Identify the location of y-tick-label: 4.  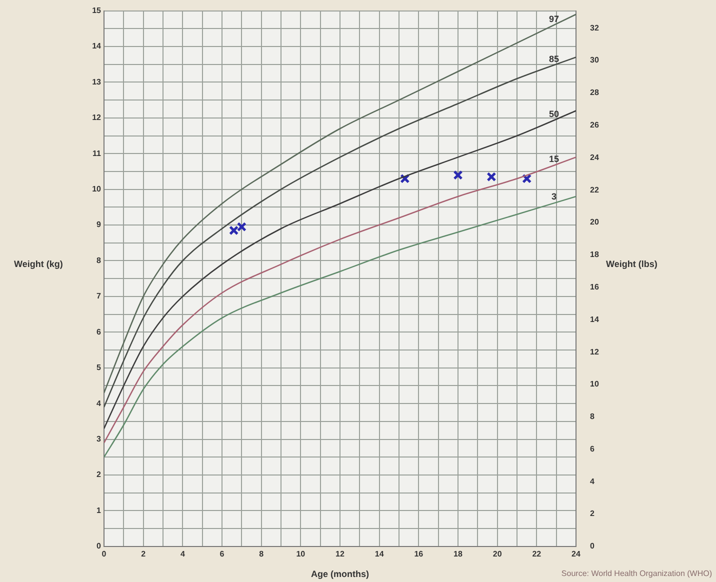
(99, 403).